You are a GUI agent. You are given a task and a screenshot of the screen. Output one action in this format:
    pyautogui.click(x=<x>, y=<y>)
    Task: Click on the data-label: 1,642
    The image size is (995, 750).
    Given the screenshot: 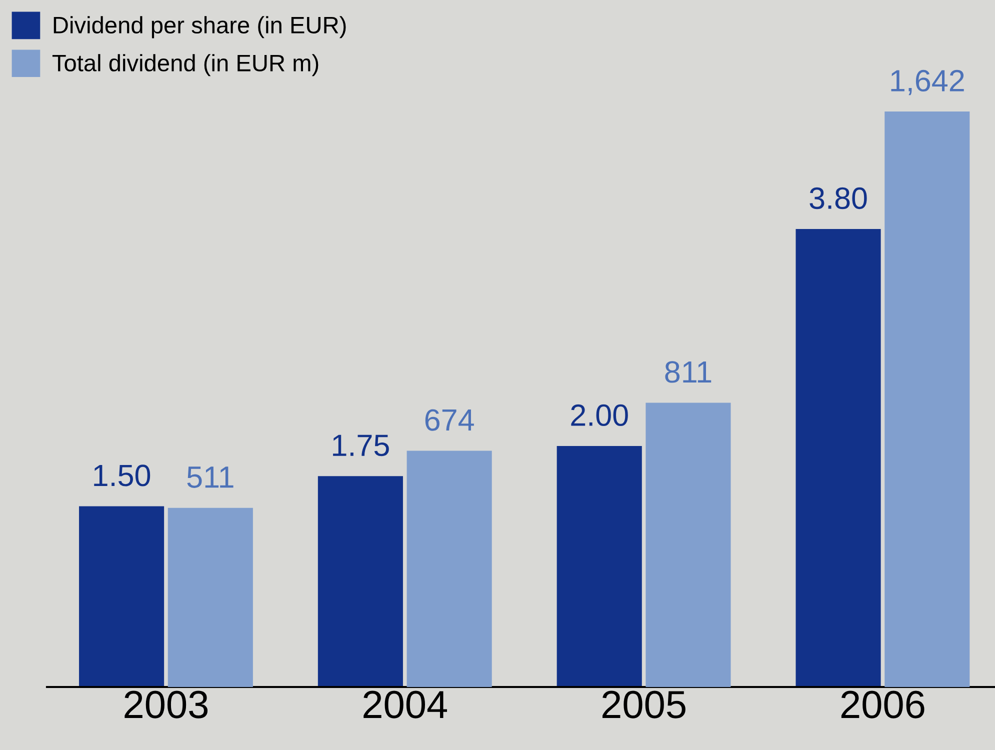 What is the action you would take?
    pyautogui.click(x=927, y=83)
    